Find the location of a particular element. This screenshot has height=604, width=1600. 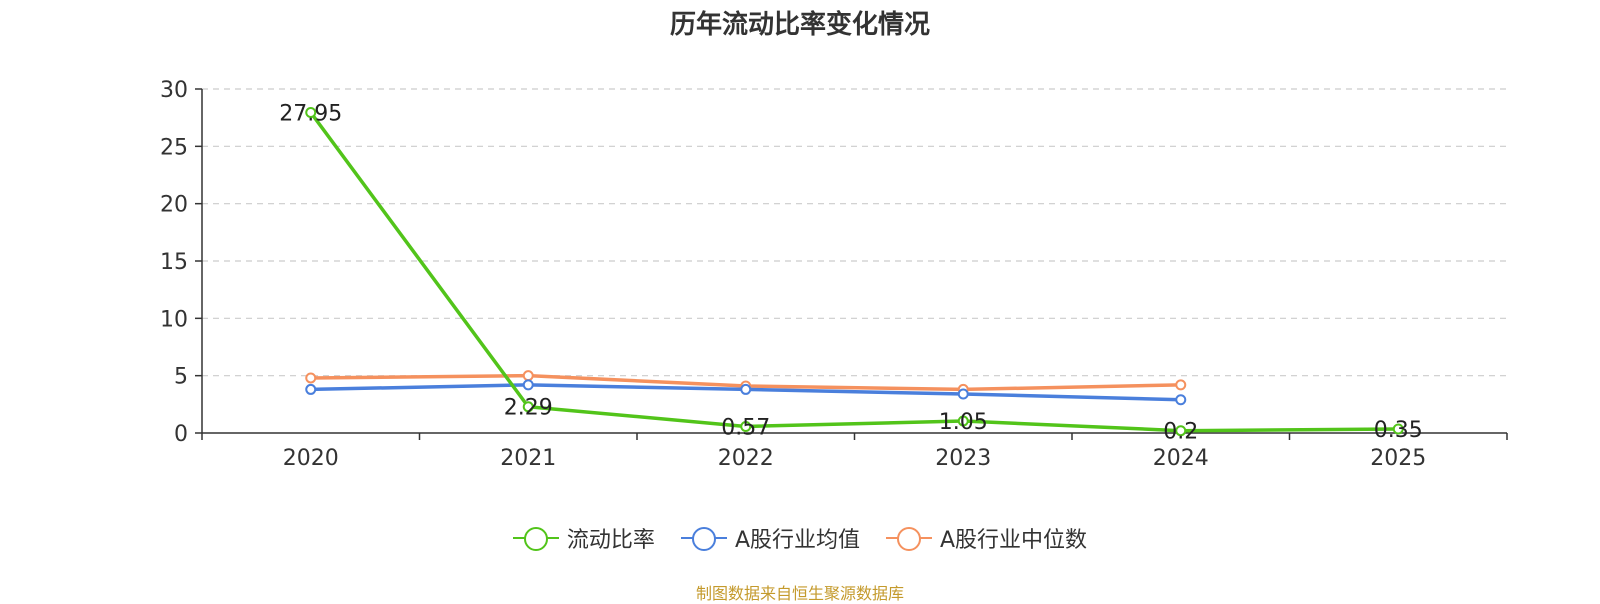

legend-item: A股行业中位数 is located at coordinates (986, 538).